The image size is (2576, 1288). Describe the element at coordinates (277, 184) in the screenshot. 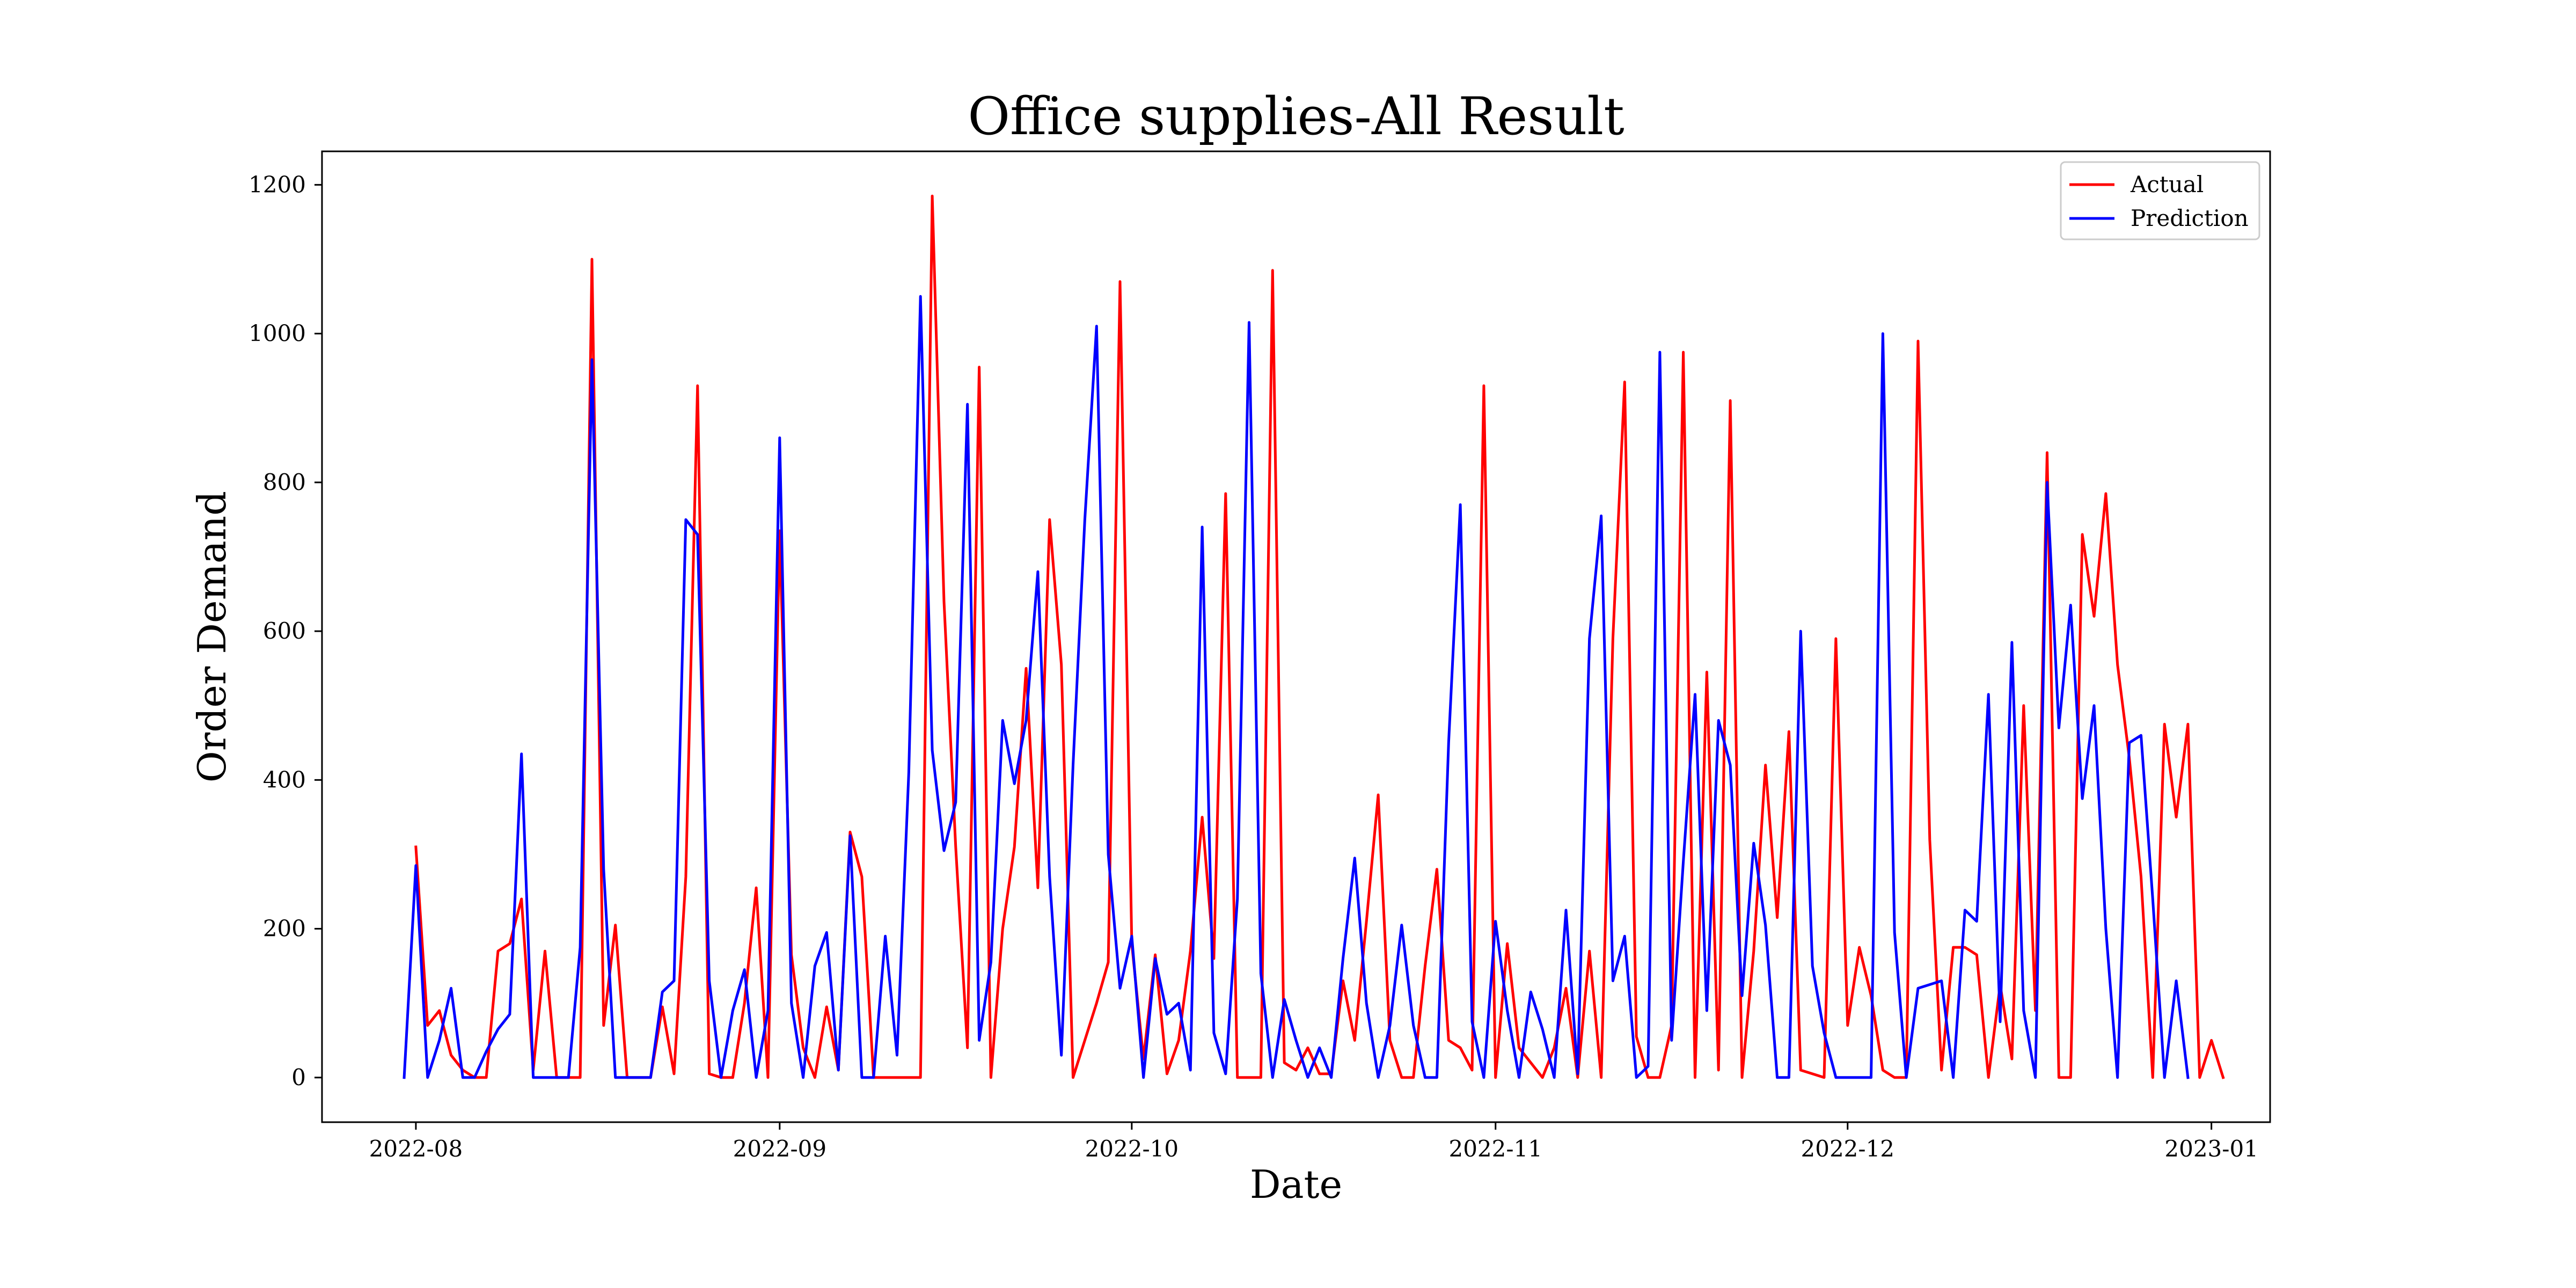

I see `y-tick-label: 1200` at that location.